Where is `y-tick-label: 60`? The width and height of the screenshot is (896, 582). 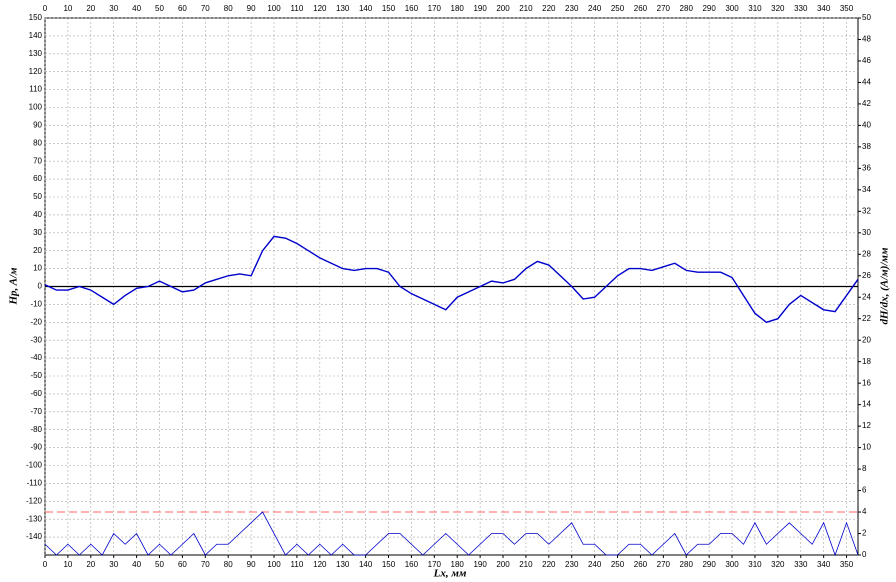
y-tick-label: 60 is located at coordinates (37, 178).